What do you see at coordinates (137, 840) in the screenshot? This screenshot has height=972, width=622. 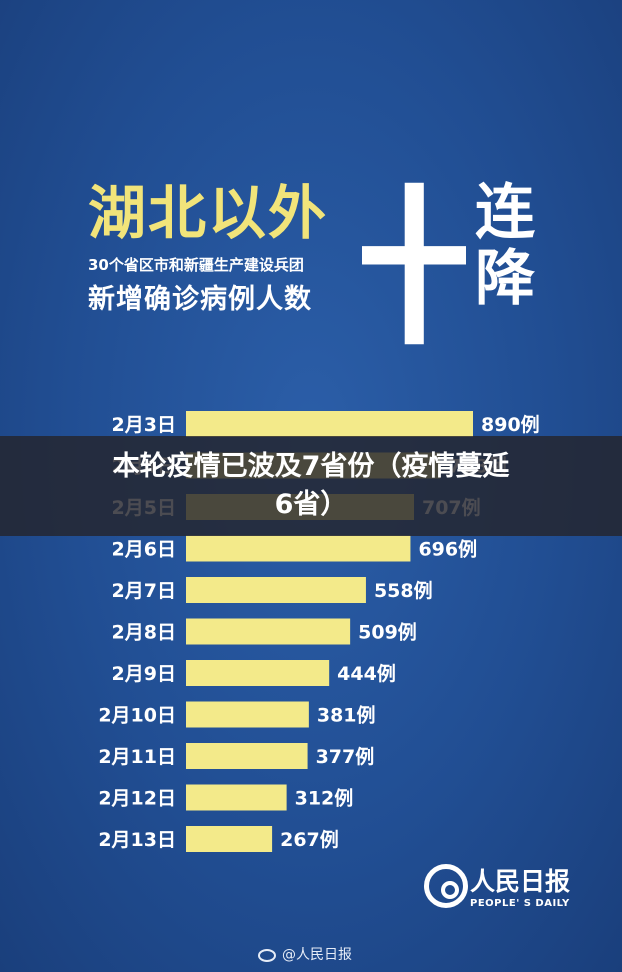 I see `category-label: 2月13日` at bounding box center [137, 840].